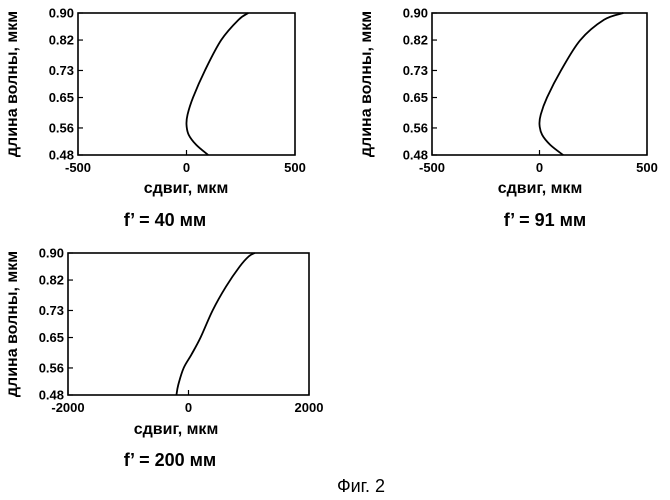 The image size is (670, 500). What do you see at coordinates (67, 407) in the screenshot?
I see `x-tick-label: -2000` at bounding box center [67, 407].